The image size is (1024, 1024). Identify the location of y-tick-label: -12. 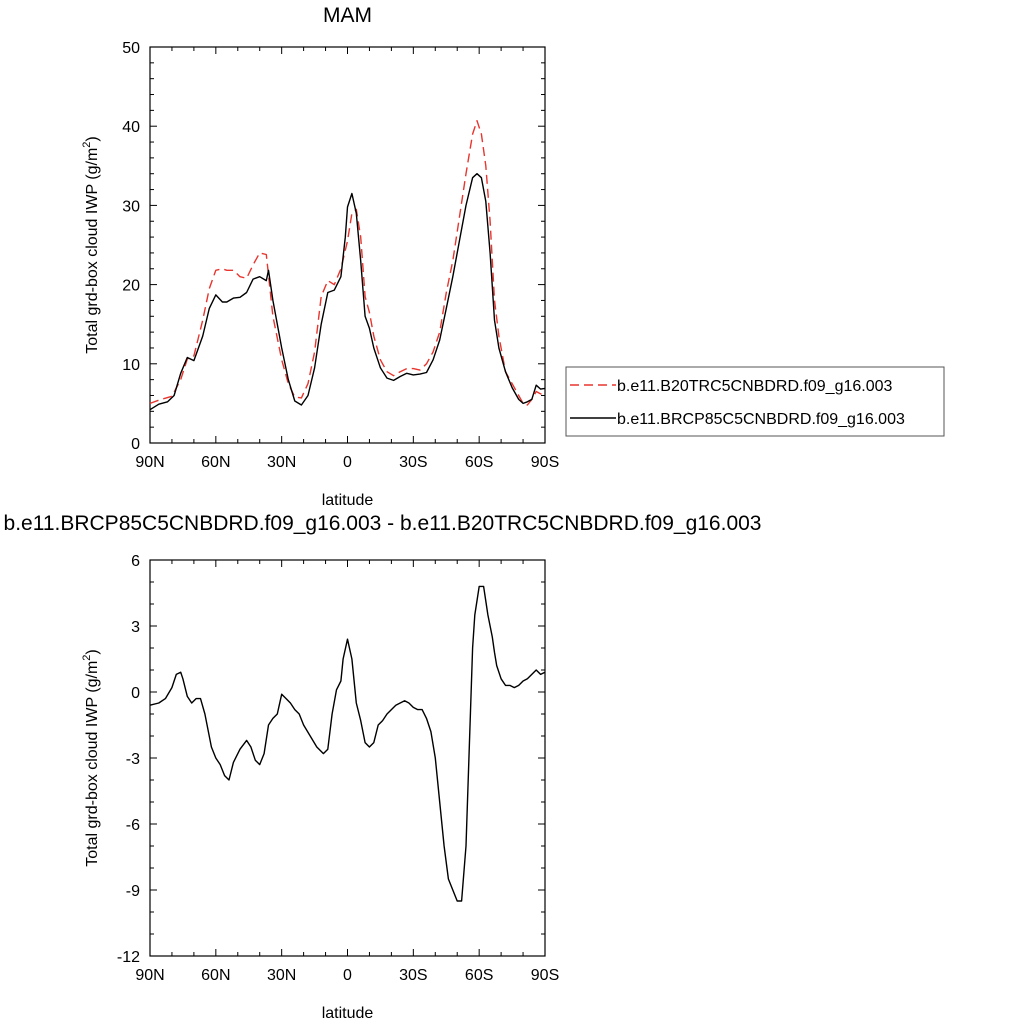
(128, 957).